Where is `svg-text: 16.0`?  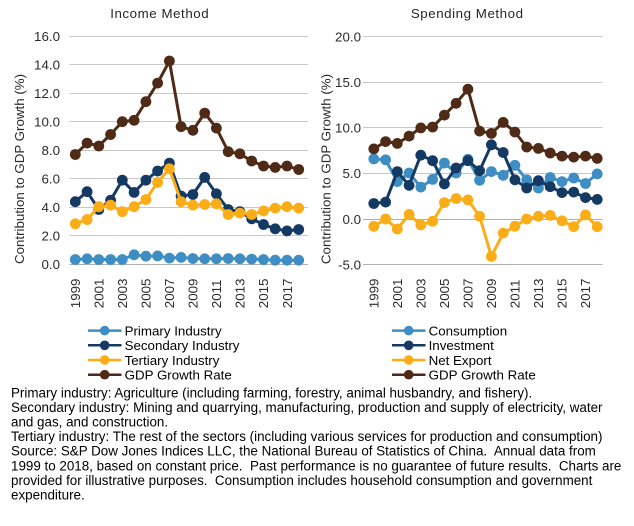 svg-text: 16.0 is located at coordinates (47, 36).